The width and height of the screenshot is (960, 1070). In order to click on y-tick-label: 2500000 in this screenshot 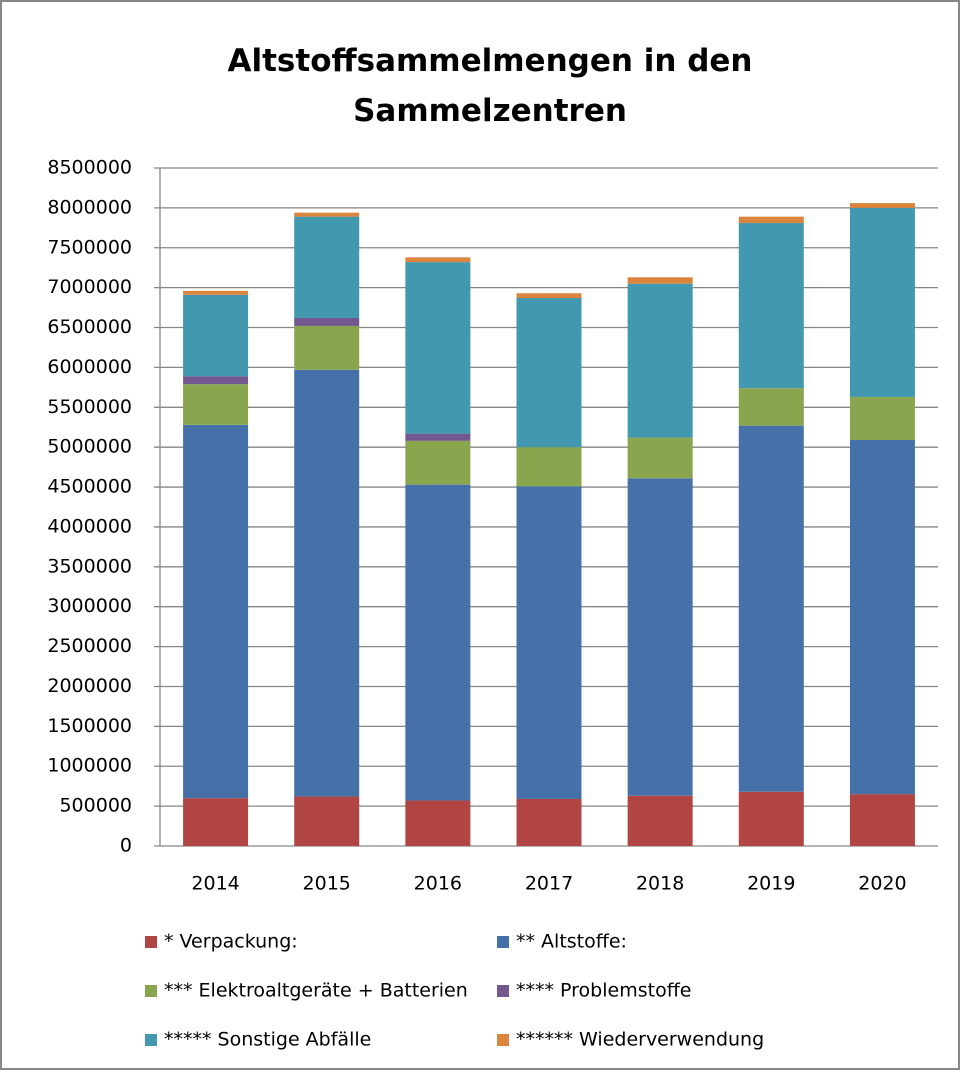, I will do `click(89, 646)`.